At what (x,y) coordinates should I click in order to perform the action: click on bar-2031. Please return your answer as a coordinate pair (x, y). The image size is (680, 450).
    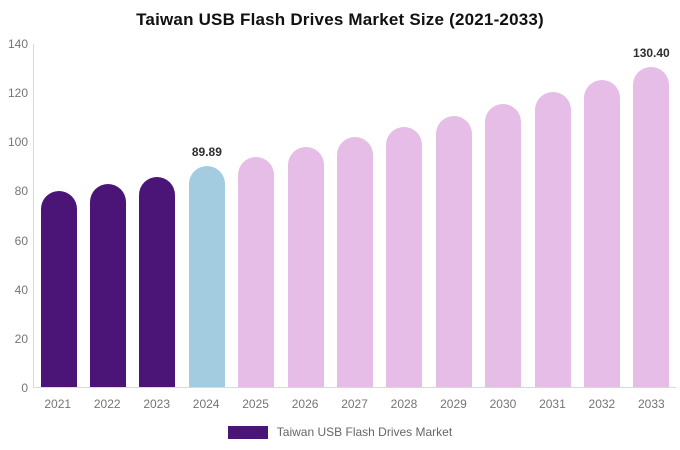
    Looking at the image, I should click on (552, 239).